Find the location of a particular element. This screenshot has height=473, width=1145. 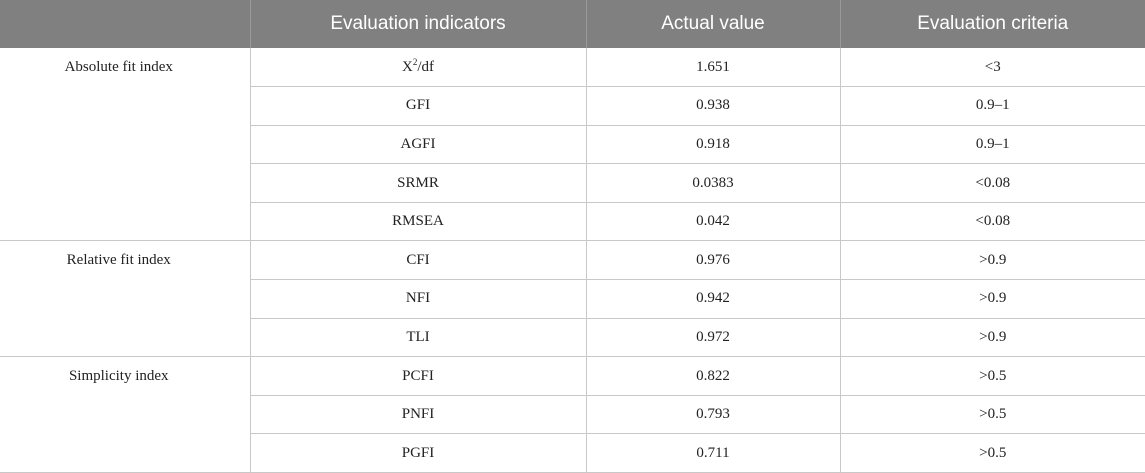

actual-value-cell: 0.711 is located at coordinates (712, 453).